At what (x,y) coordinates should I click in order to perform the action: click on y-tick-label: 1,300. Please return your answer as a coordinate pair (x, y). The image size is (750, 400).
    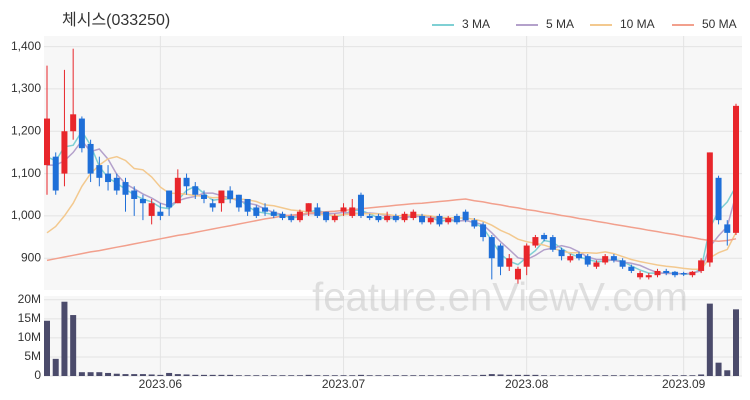
    Looking at the image, I should click on (26, 88).